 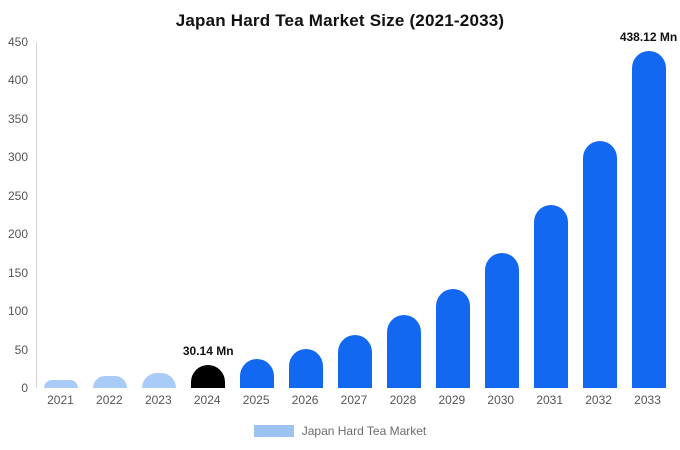 What do you see at coordinates (24, 388) in the screenshot?
I see `y-tick-label: 0` at bounding box center [24, 388].